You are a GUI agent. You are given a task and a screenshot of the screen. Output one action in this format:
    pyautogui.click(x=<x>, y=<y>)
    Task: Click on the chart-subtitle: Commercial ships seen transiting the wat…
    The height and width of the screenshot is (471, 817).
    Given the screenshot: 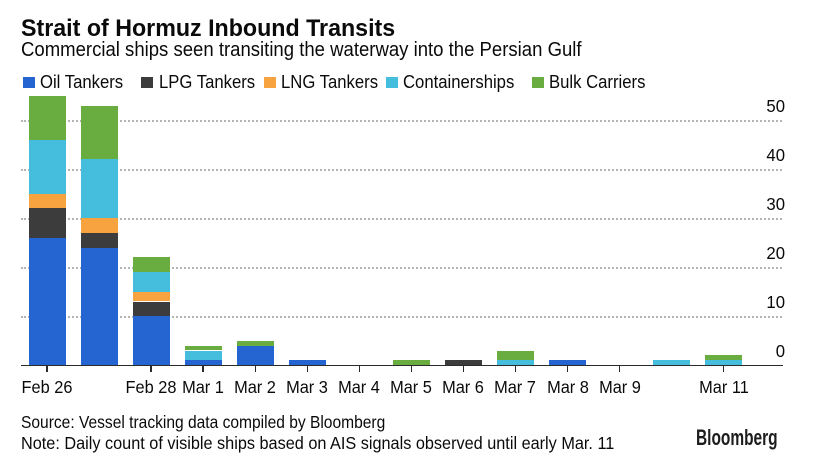 What is the action you would take?
    pyautogui.click(x=301, y=50)
    